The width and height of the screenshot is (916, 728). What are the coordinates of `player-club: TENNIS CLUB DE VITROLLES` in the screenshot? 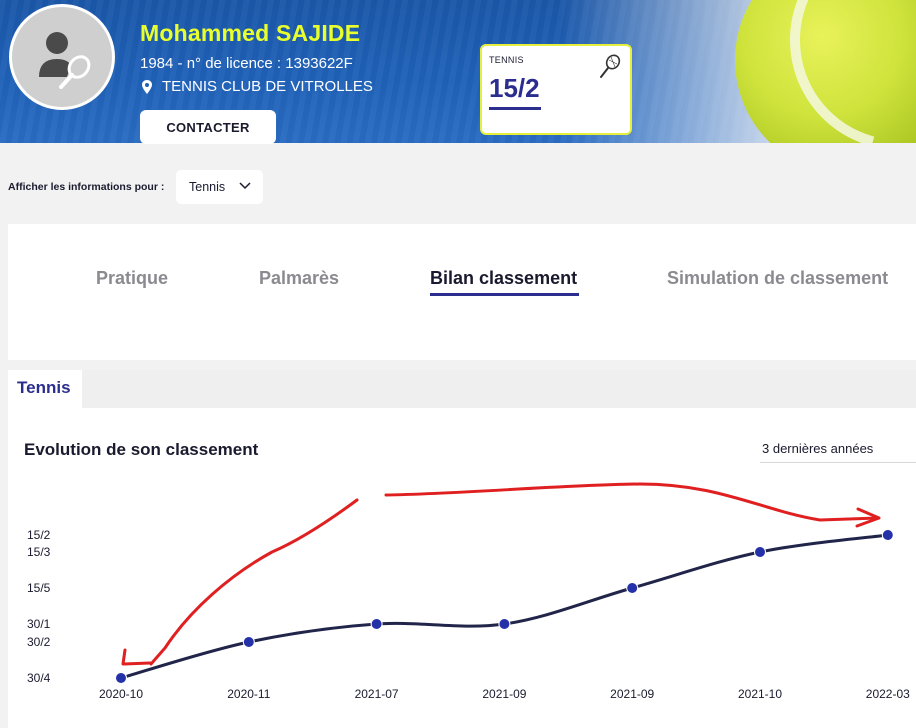 It's located at (256, 86).